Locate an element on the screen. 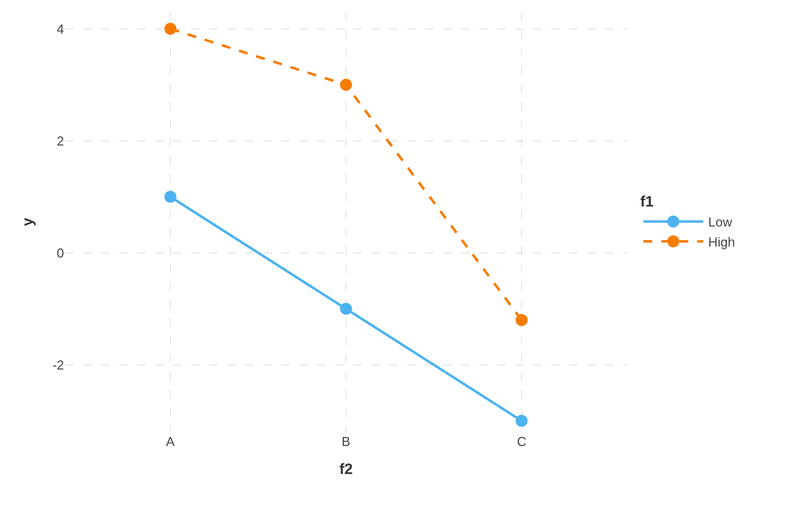 The image size is (797, 507). legend-label: Low is located at coordinates (720, 222).